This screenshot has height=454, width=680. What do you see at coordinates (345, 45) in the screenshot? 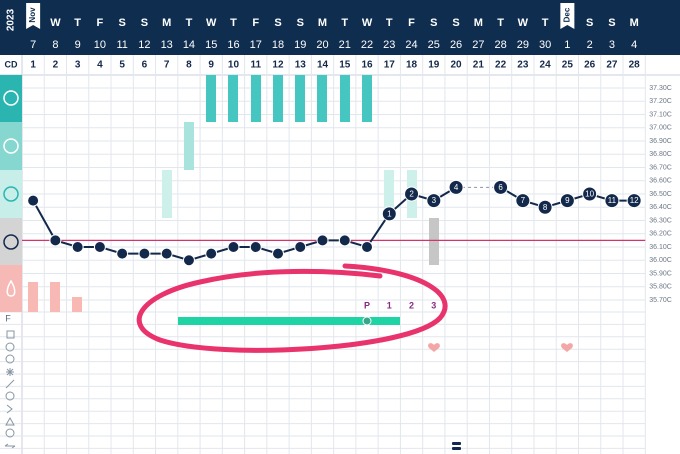
I see `date: 21` at bounding box center [345, 45].